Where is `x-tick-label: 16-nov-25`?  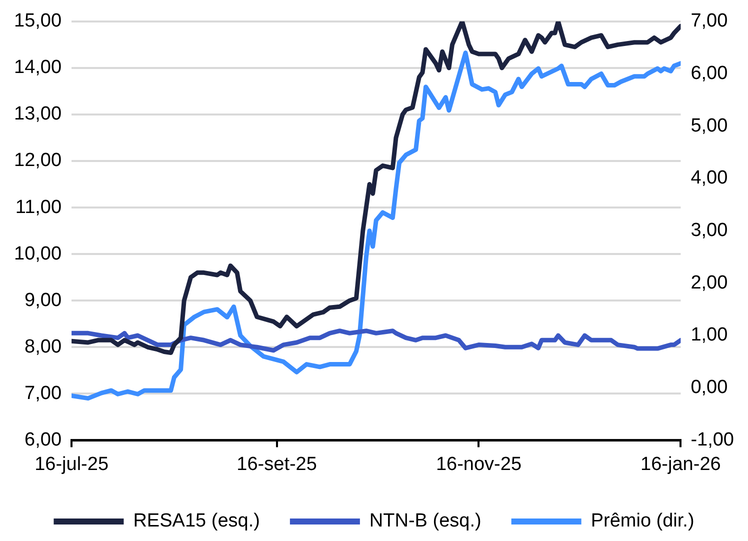
x-tick-label: 16-nov-25 is located at coordinates (479, 464).